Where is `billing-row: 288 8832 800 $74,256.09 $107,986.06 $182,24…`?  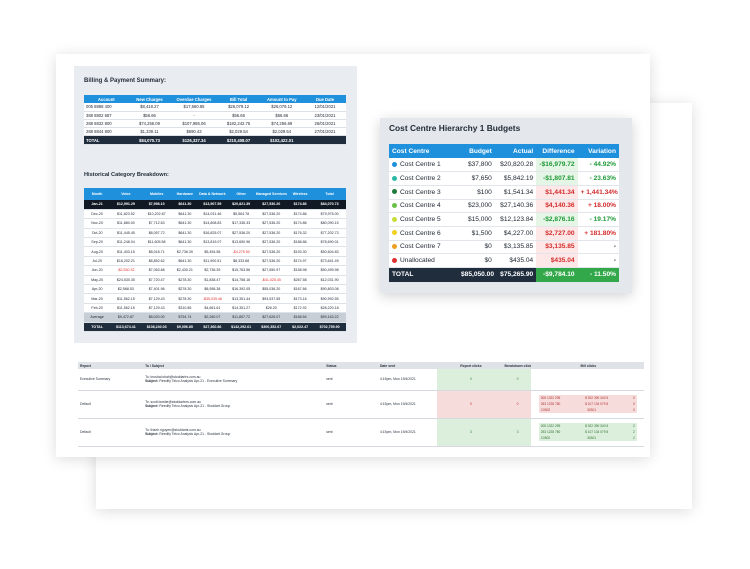
billing-row: 288 8832 800 $74,256.09 $107,986.06 $182,24… is located at coordinates (215, 124).